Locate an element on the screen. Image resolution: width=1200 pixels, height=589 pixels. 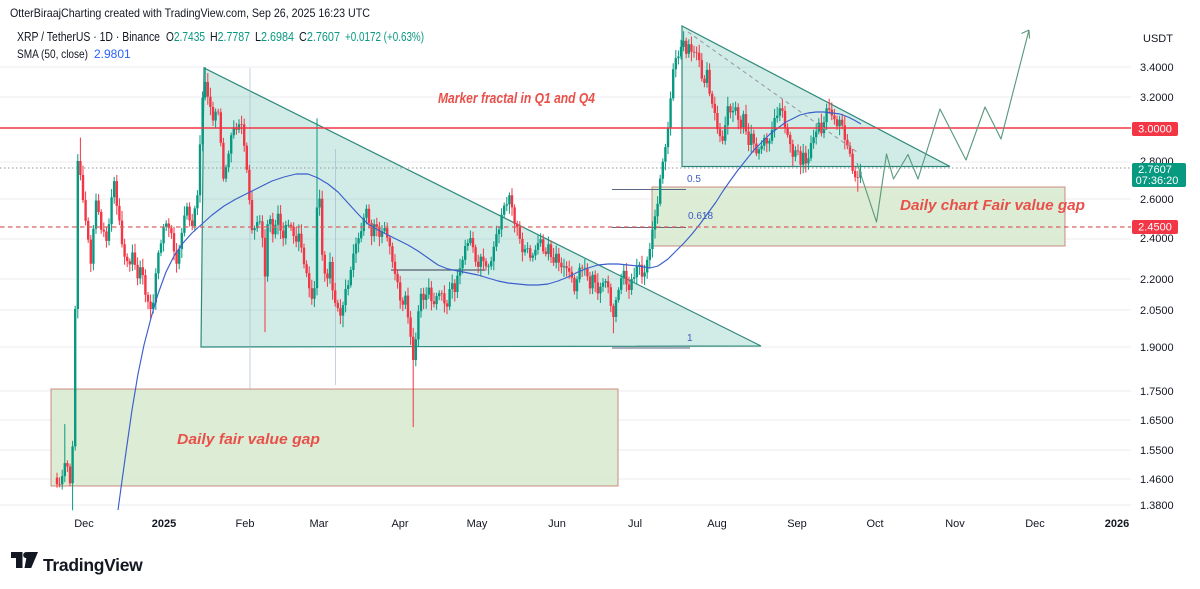
svg-text: 2.4500 is located at coordinates (1155, 228).